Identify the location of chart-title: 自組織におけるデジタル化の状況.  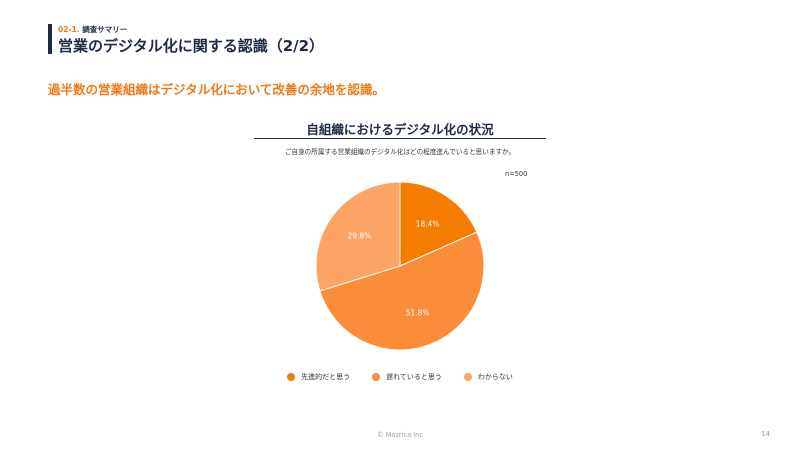
(400, 129).